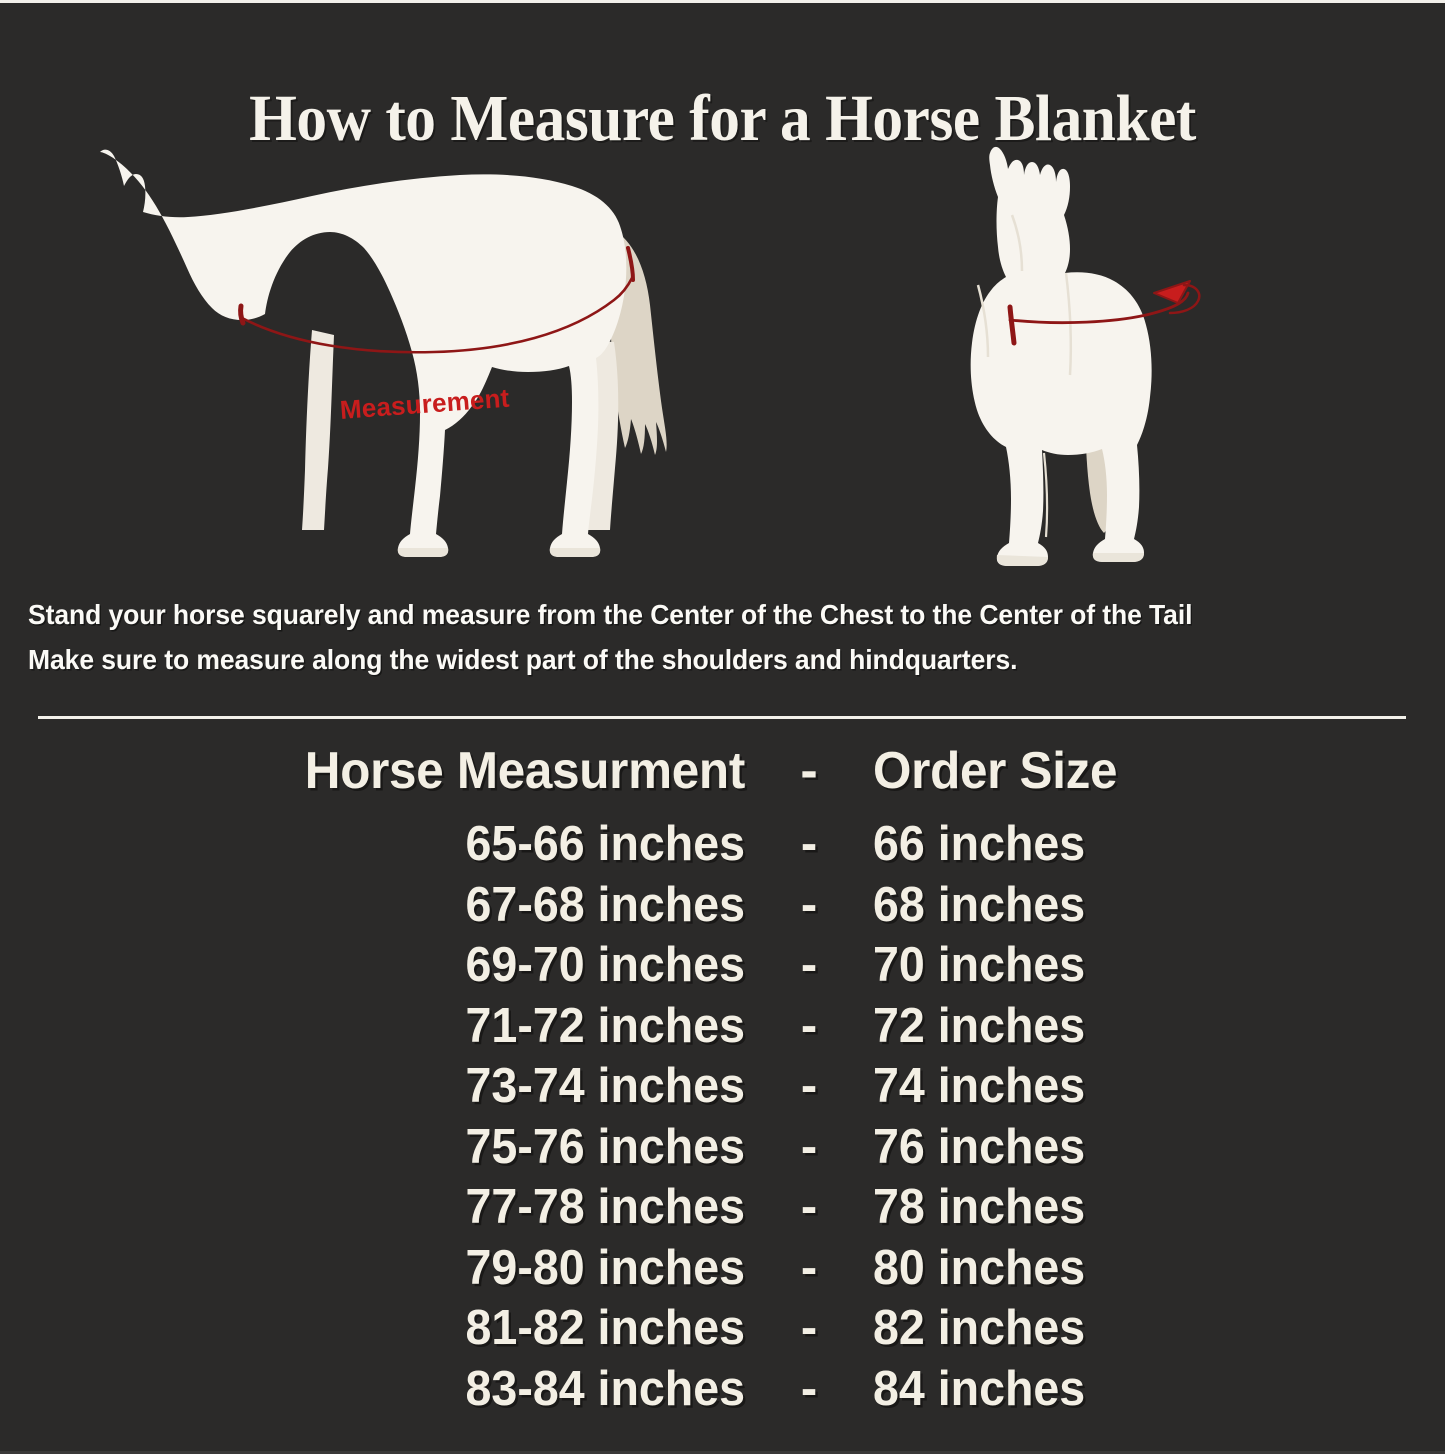 This screenshot has height=1454, width=1445. I want to click on row-measurement: 67-68 inches, so click(605, 904).